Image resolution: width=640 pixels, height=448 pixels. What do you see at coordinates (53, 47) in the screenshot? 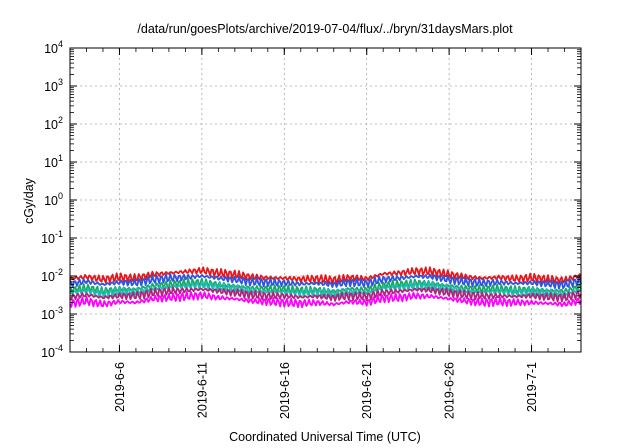
I see `y-tick-label: 10⁴` at bounding box center [53, 47].